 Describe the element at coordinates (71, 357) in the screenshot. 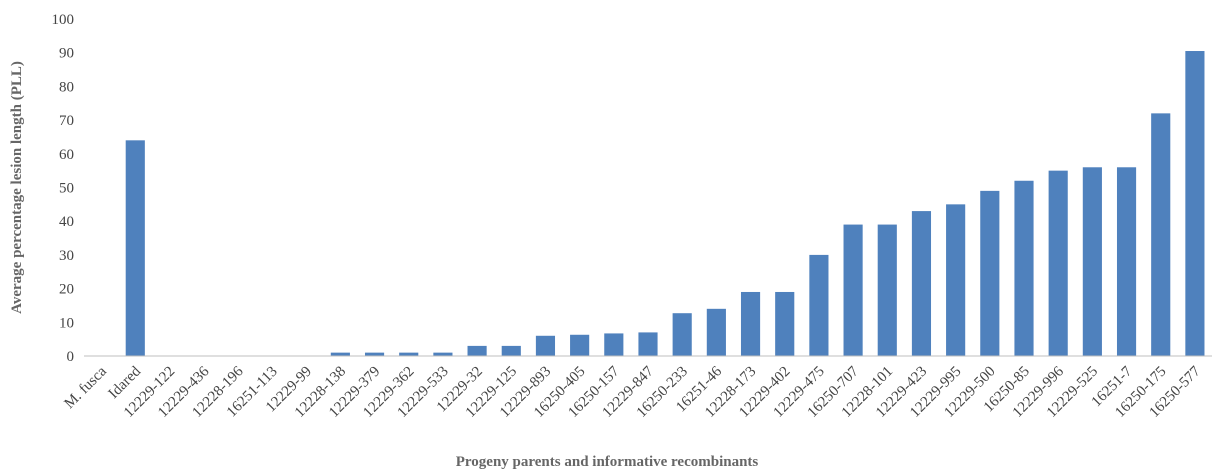

I see `y-tick-label: 0` at that location.